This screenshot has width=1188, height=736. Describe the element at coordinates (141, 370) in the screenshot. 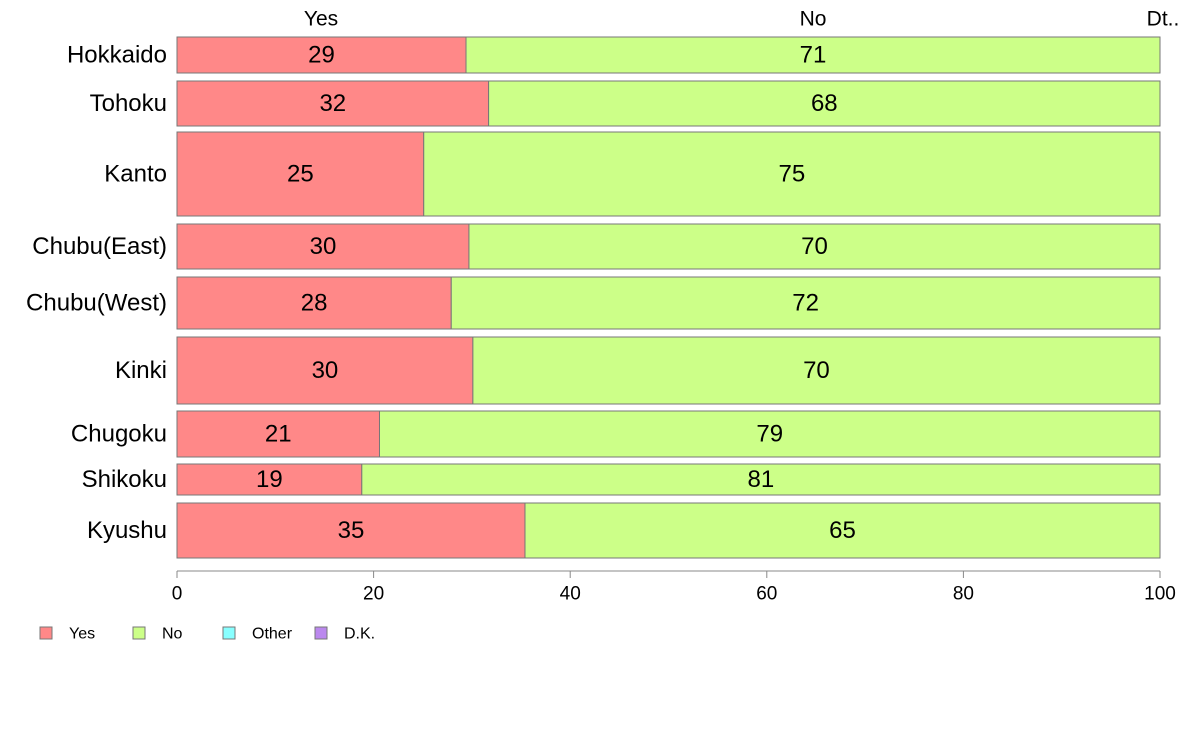

I see `category-label: Kinki` at that location.